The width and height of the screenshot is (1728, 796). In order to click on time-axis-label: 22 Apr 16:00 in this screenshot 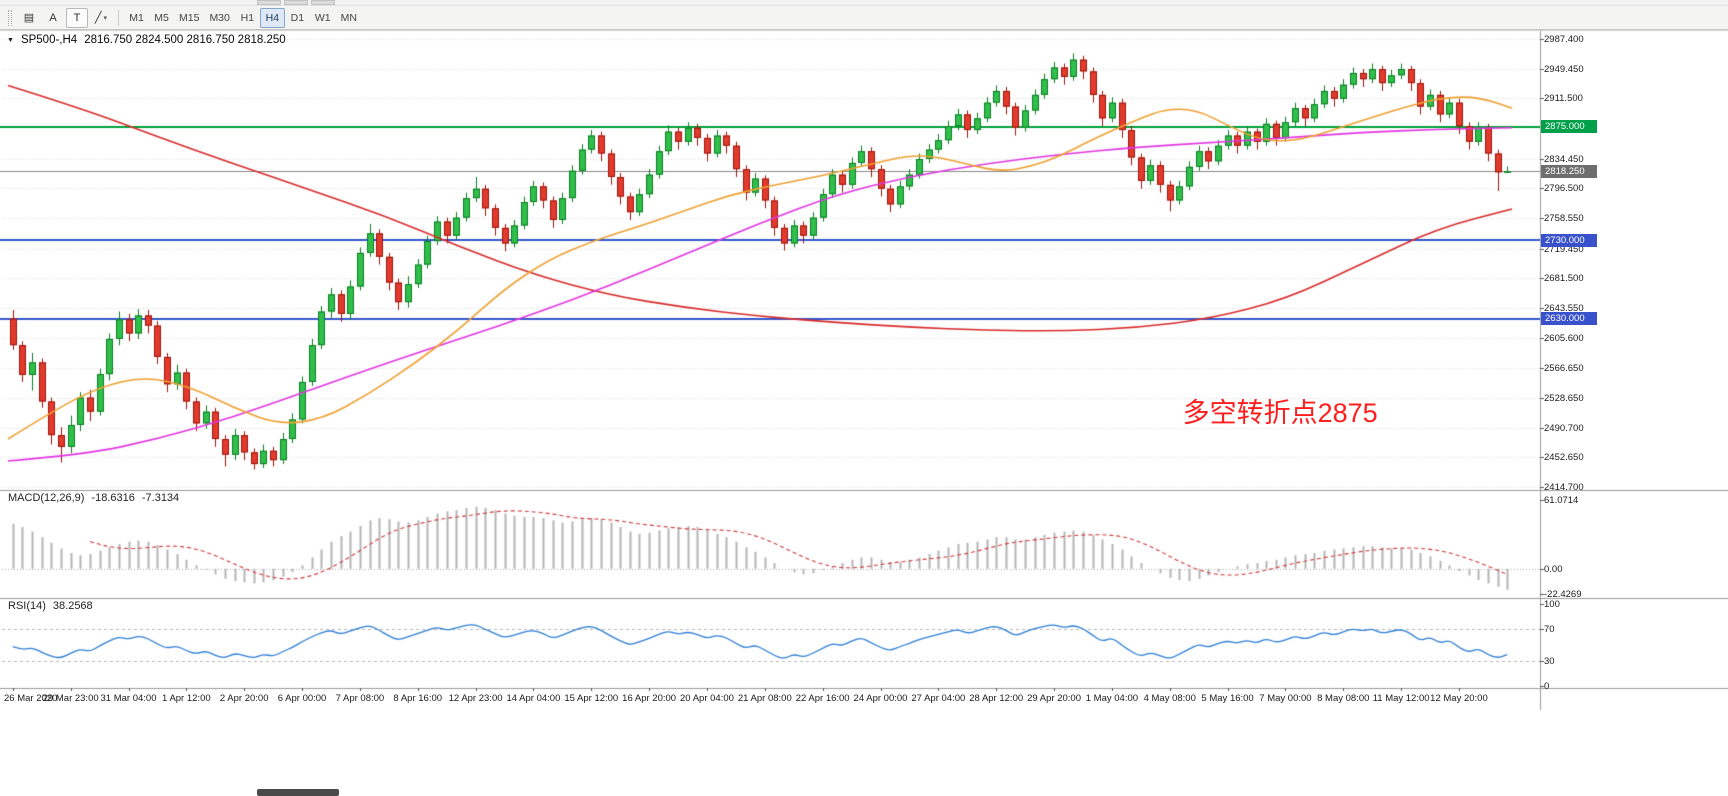, I will do `click(822, 698)`.